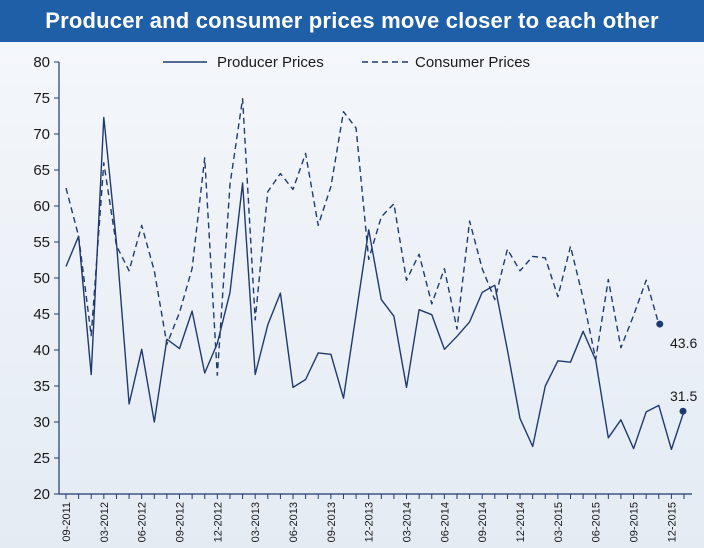  I want to click on x-tick-label: 12-2013, so click(370, 522).